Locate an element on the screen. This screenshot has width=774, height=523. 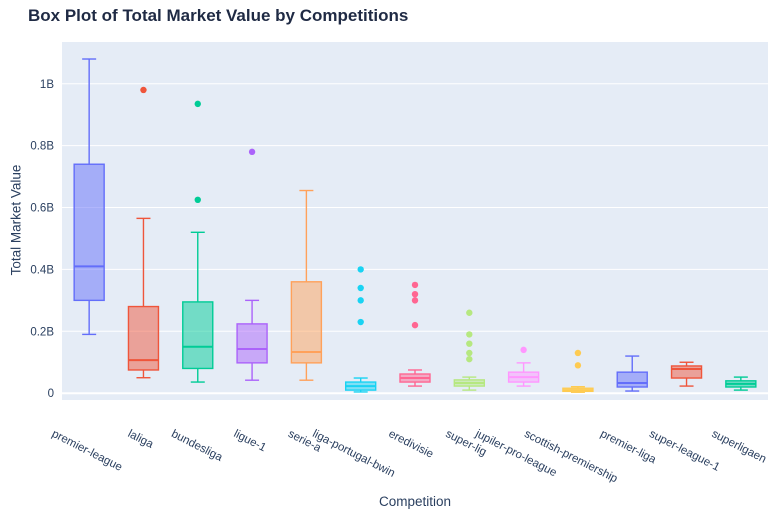
box-jupiler-pro-league is located at coordinates (523, 366).